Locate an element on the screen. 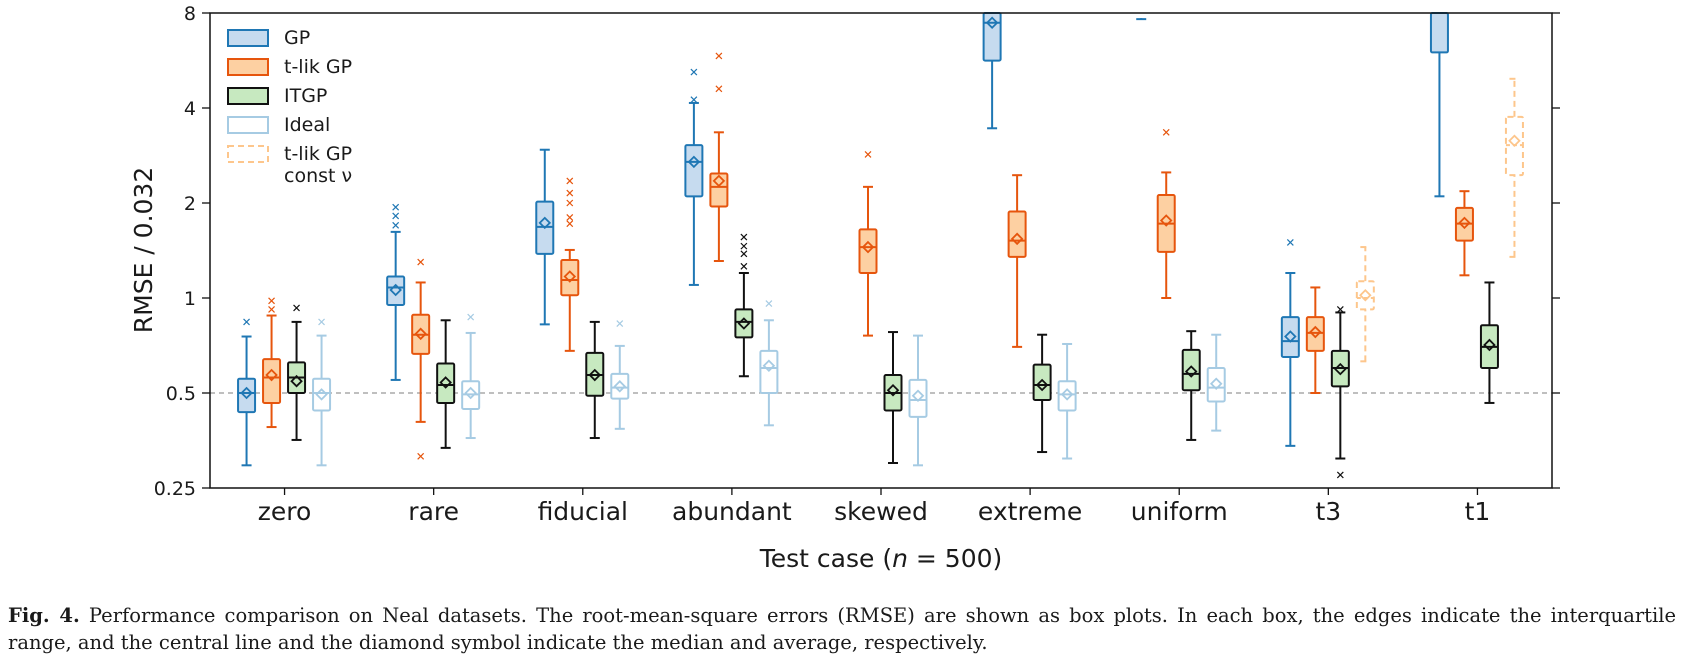 The height and width of the screenshot is (668, 1685). y-tick-label: 1 is located at coordinates (190, 299).